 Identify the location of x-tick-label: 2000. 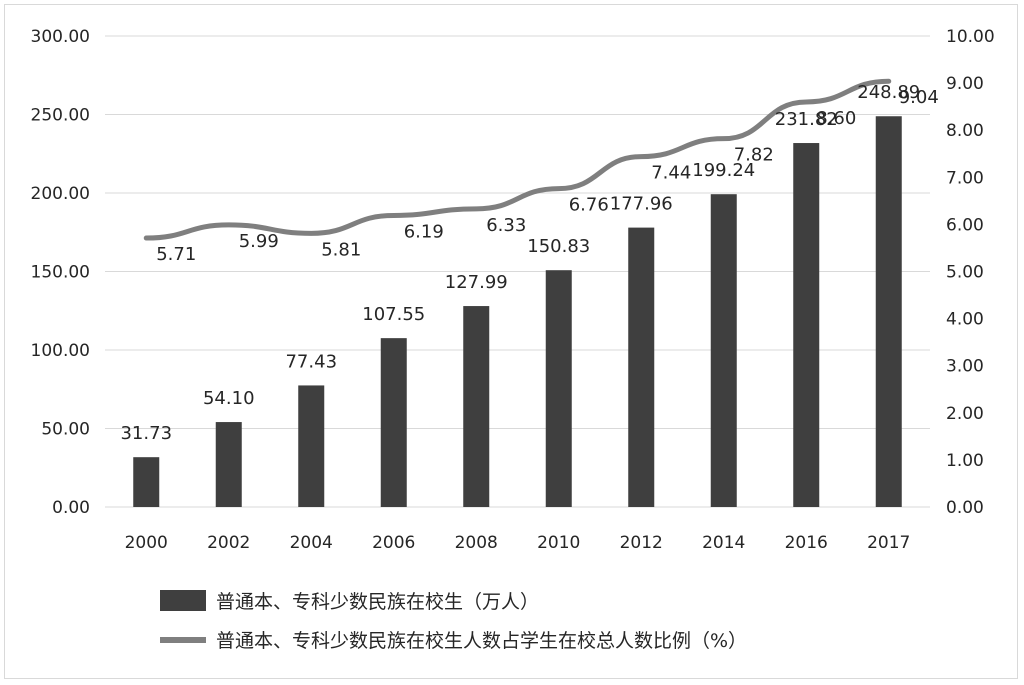
(146, 543).